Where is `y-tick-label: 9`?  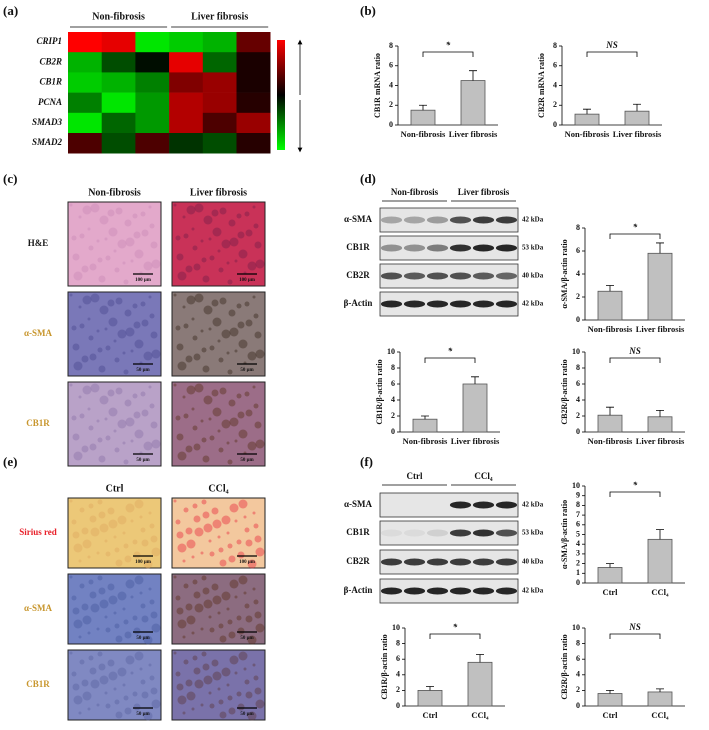
y-tick-label: 9 is located at coordinates (578, 495).